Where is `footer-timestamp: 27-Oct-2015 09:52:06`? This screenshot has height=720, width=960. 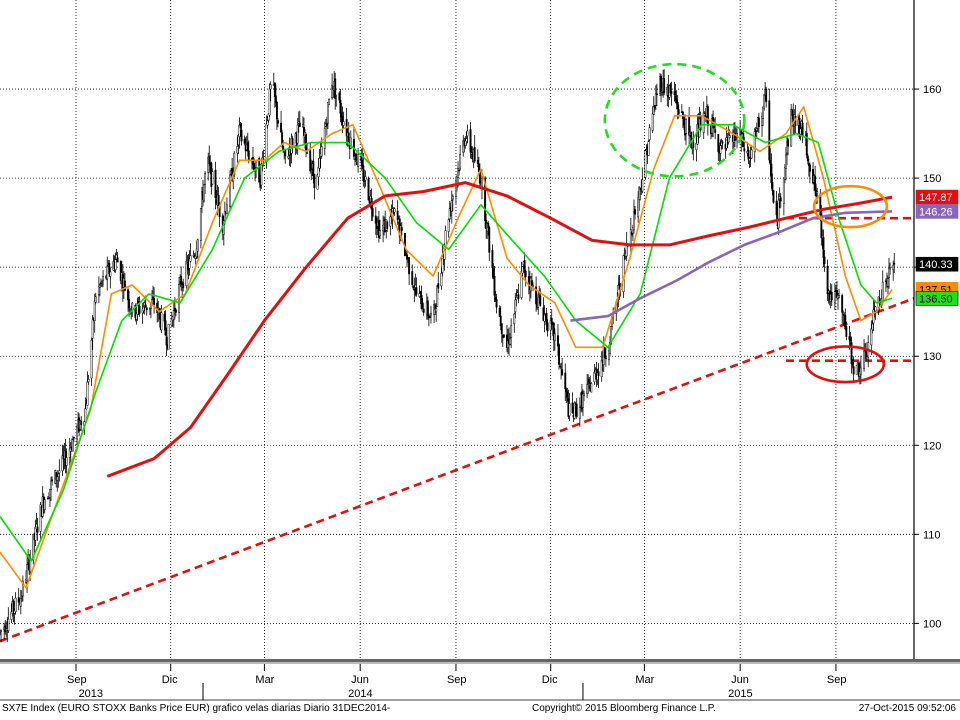
footer-timestamp: 27-Oct-2015 09:52:06 is located at coordinates (907, 708).